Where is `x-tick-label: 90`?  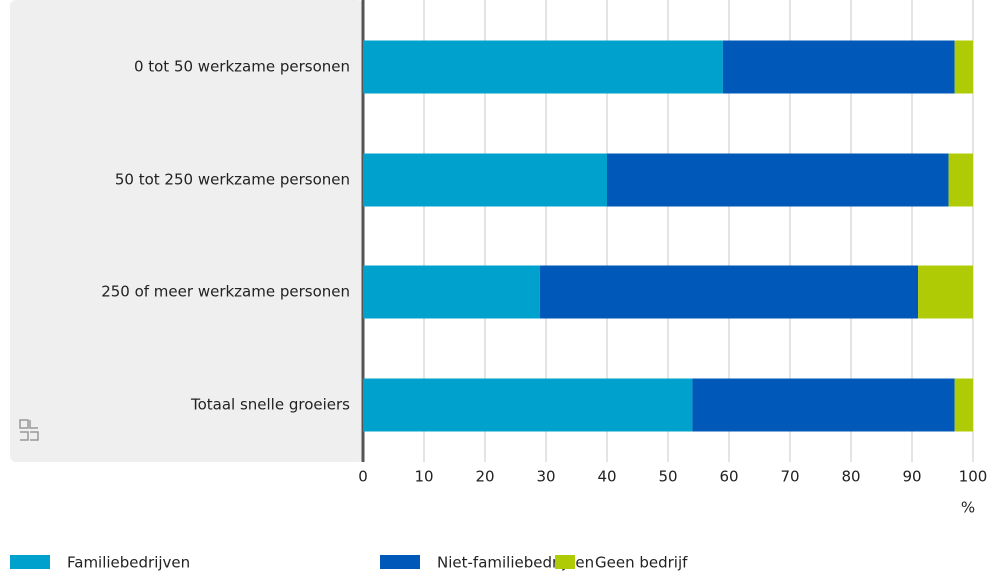 x-tick-label: 90 is located at coordinates (911, 477).